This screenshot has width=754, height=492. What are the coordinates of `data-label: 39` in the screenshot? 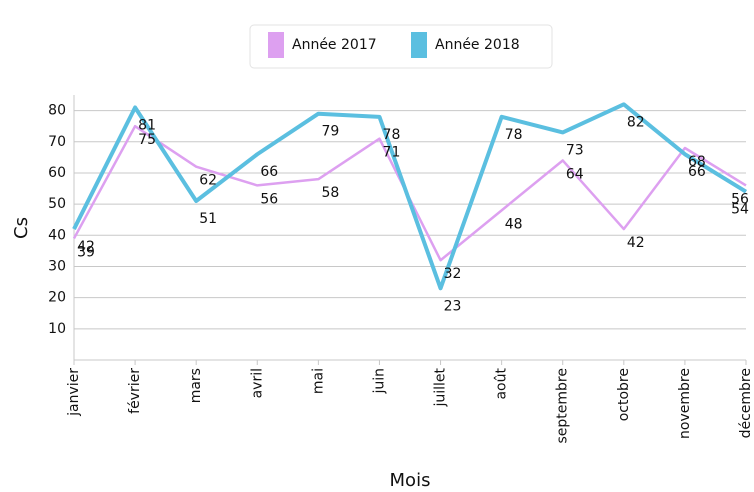 It's located at (86, 252).